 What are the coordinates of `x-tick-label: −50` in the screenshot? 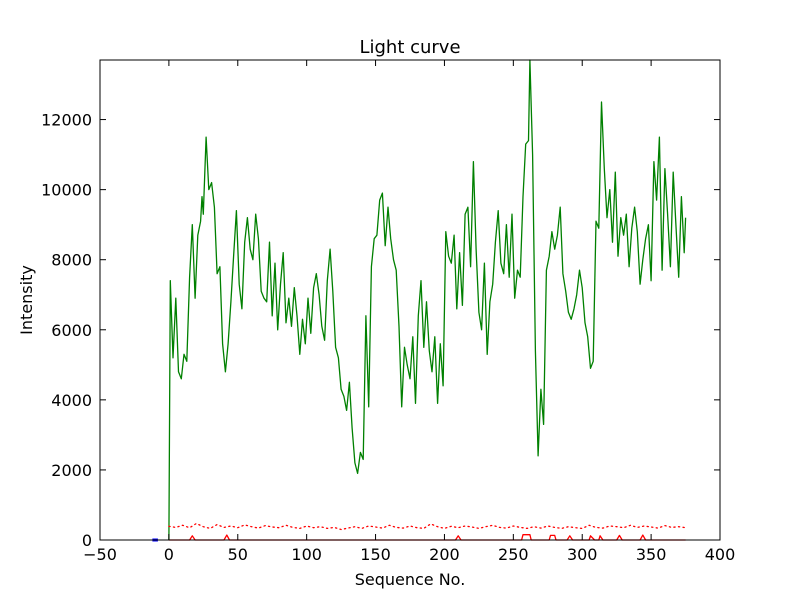 It's located at (100, 554).